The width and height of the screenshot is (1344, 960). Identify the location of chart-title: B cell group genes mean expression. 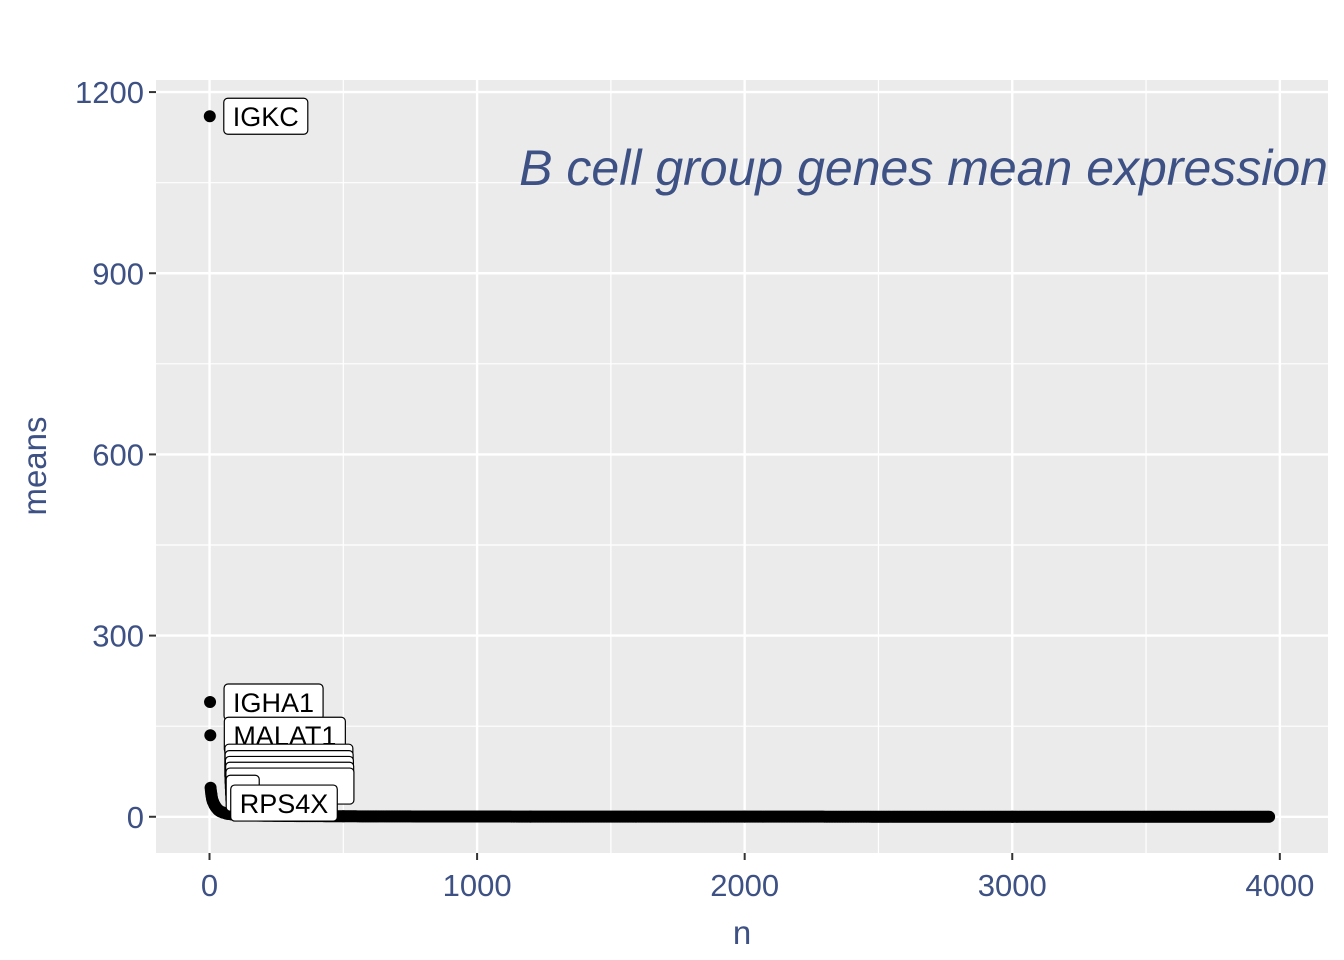
(923, 168).